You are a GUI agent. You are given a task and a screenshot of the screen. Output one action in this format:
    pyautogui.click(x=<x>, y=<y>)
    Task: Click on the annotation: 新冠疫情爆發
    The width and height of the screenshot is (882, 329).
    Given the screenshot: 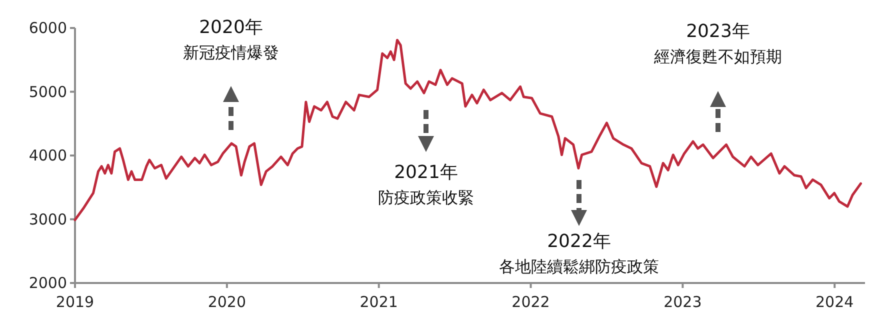 What is the action you would take?
    pyautogui.click(x=231, y=52)
    